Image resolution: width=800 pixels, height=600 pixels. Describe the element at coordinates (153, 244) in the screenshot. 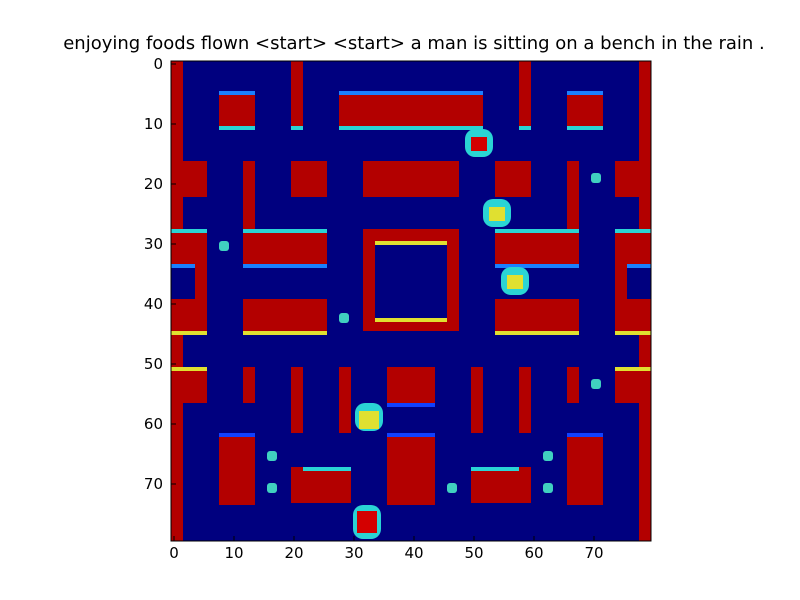

I see `y-tick-label: 30` at that location.